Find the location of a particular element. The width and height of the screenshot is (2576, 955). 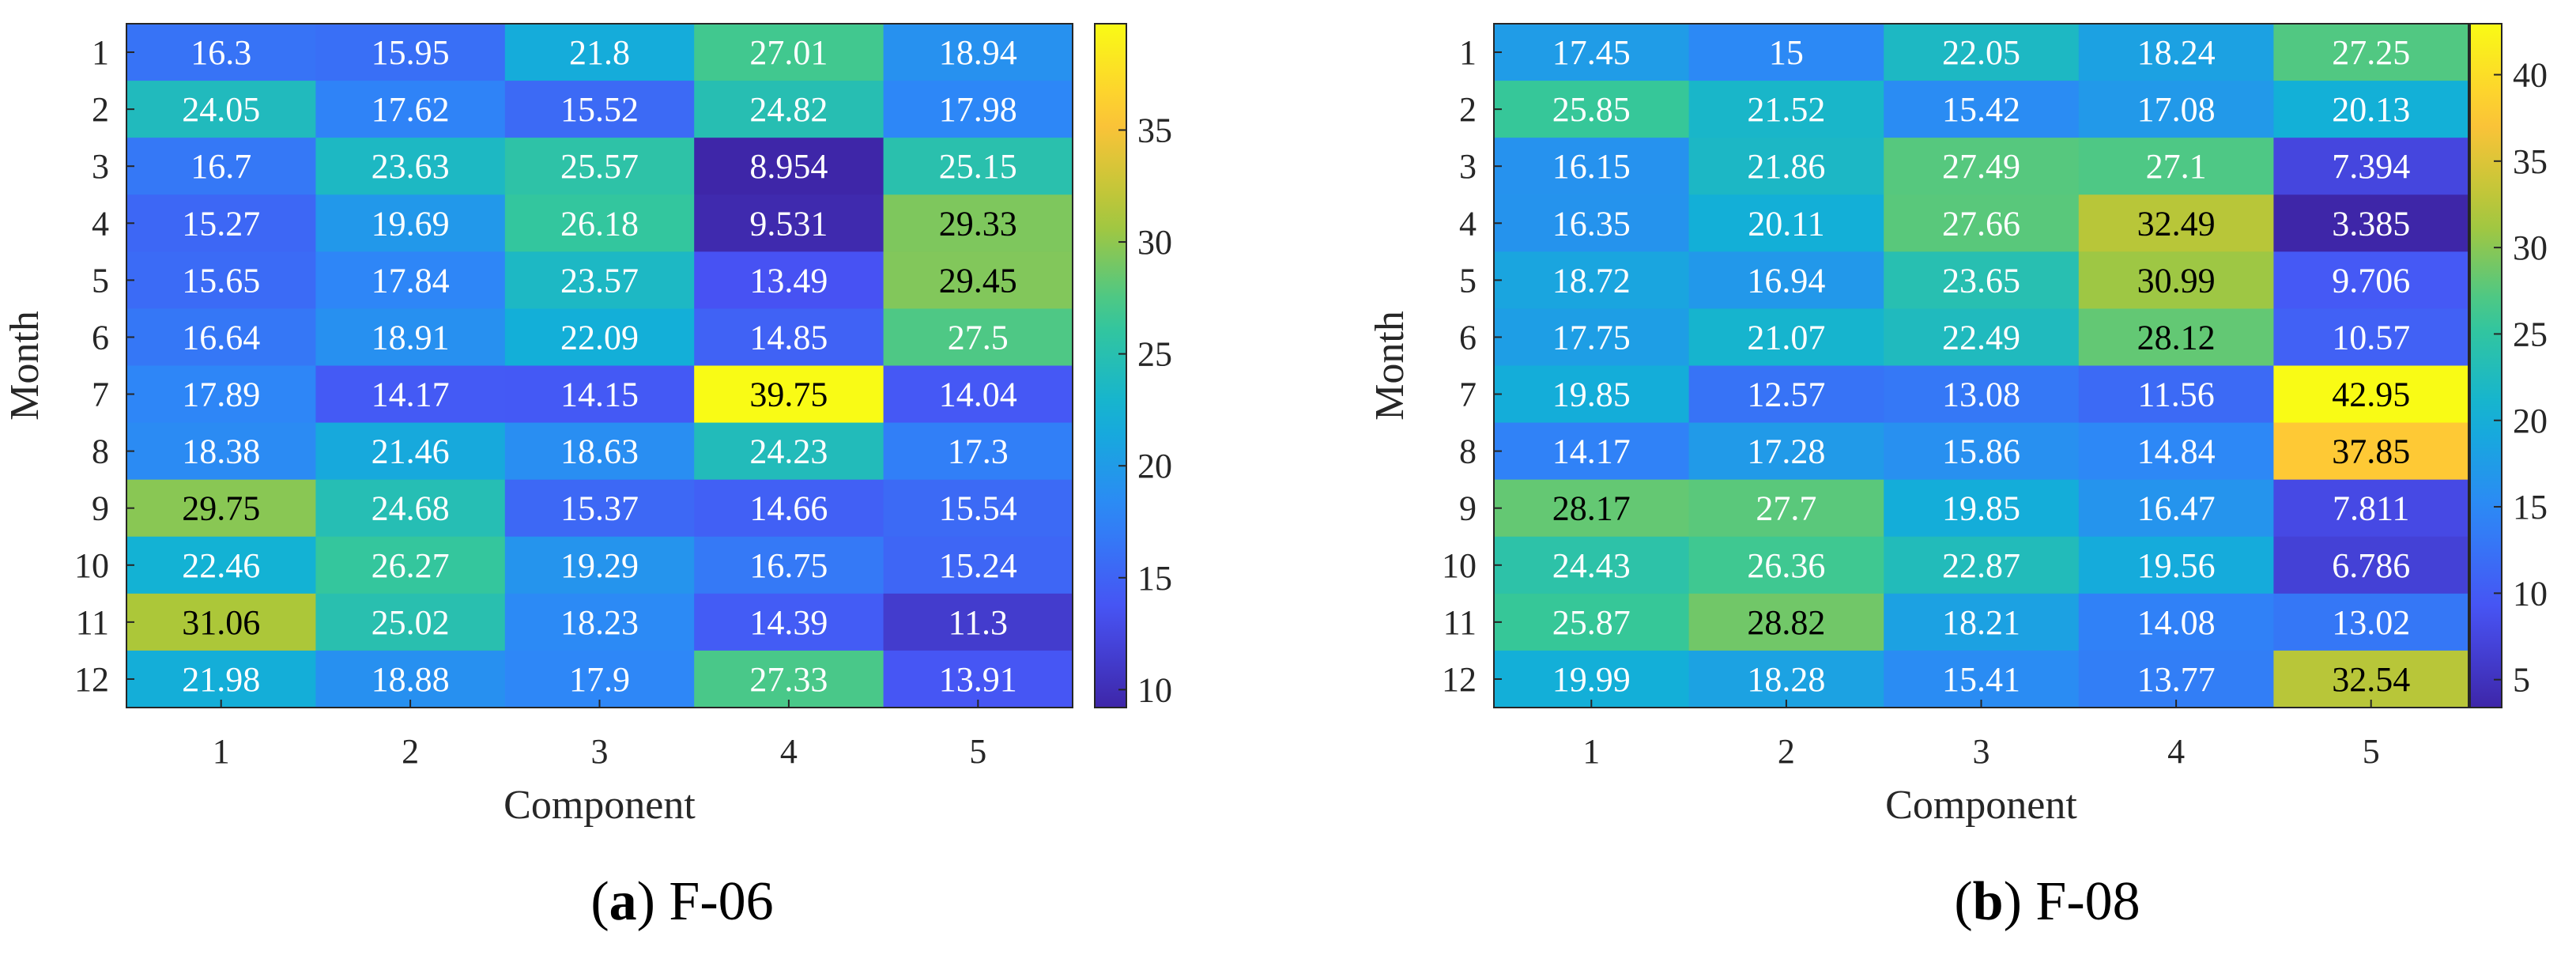

cell-value-label: 42.95 is located at coordinates (2371, 395).